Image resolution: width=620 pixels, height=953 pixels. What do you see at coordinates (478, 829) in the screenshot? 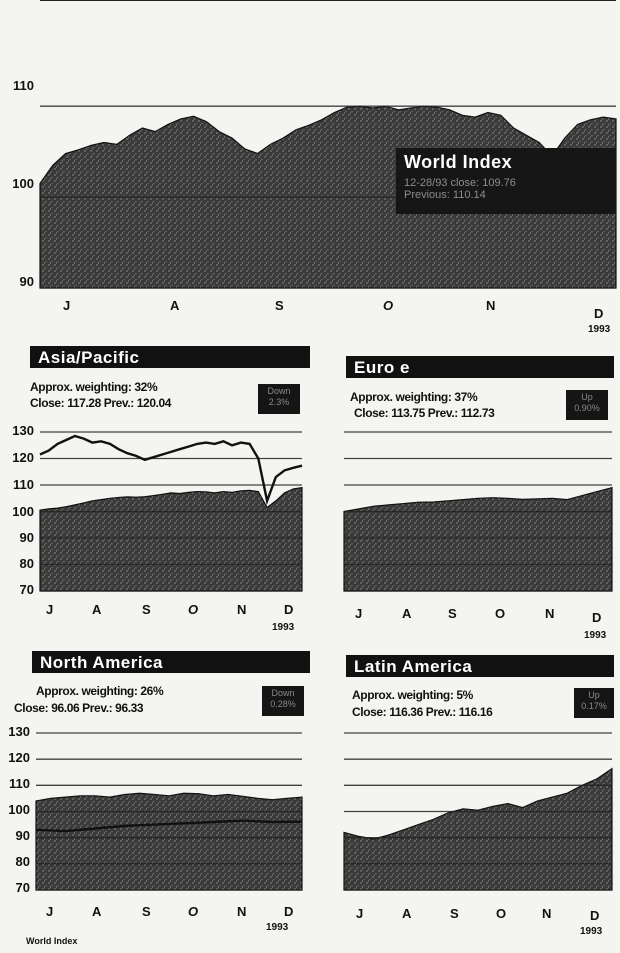
I see `latam-area` at bounding box center [478, 829].